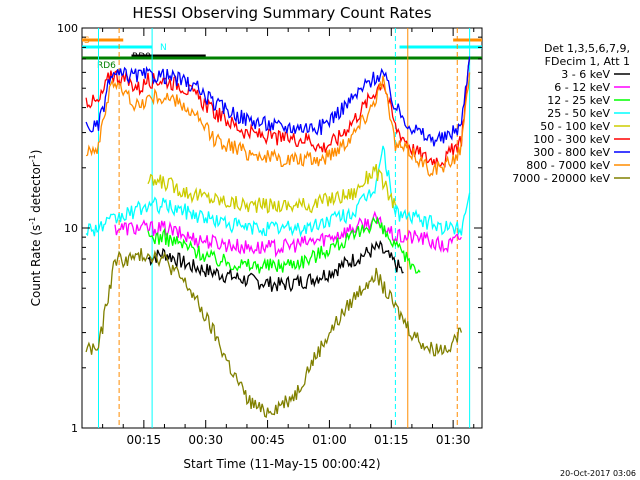  What do you see at coordinates (561, 178) in the screenshot?
I see `legend-entry: 7000 - 20000 keV` at bounding box center [561, 178].